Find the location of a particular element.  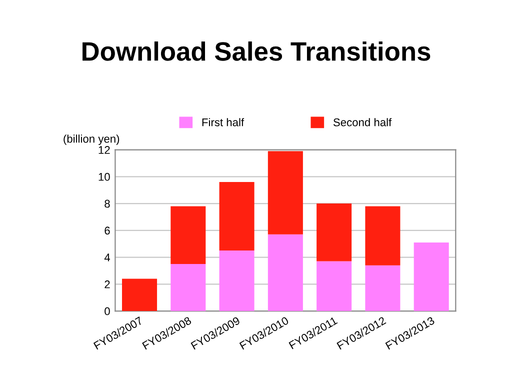

y-tick-label: 6 is located at coordinates (107, 230).